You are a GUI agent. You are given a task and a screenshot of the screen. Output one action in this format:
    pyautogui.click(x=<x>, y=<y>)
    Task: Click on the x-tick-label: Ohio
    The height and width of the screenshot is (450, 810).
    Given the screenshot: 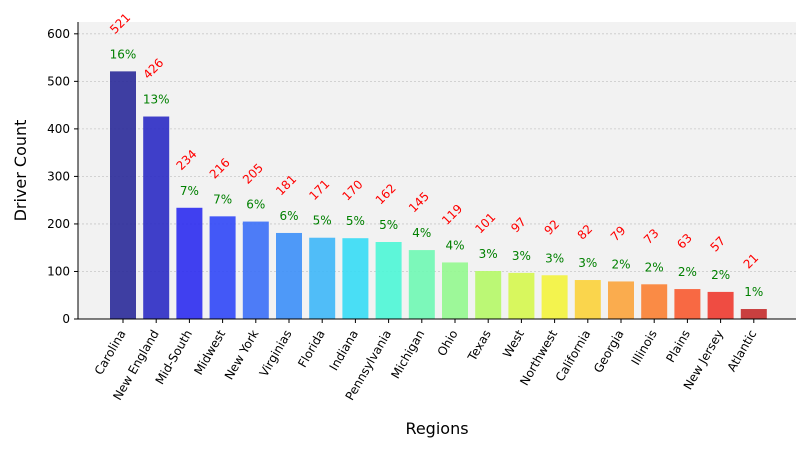 What is the action you would take?
    pyautogui.click(x=448, y=343)
    